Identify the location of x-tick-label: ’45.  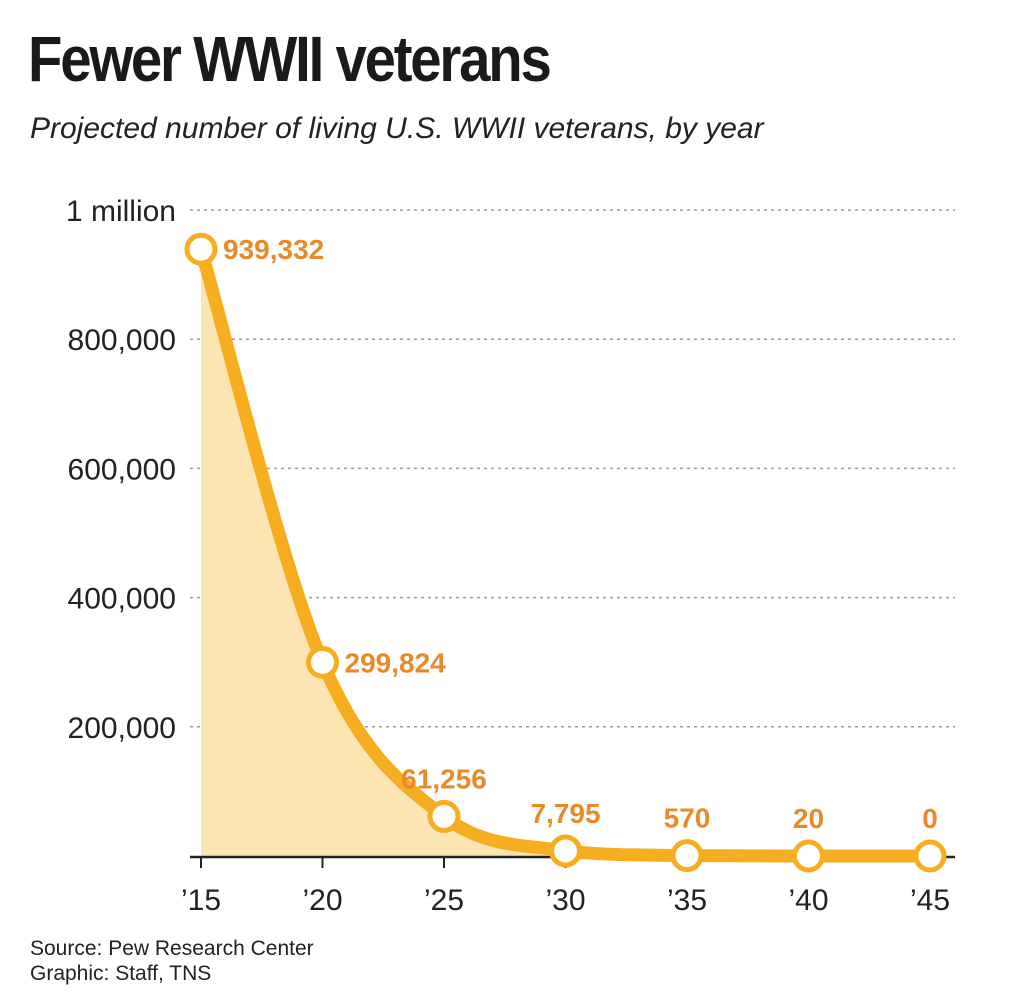
(930, 900).